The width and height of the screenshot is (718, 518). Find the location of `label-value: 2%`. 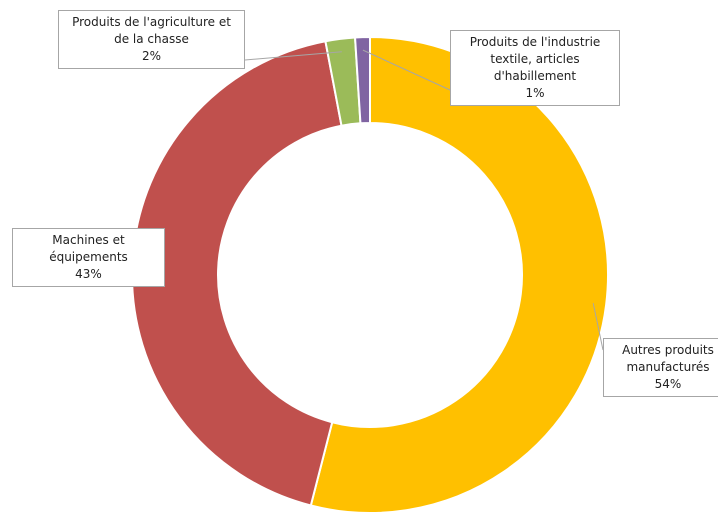

label-value: 2% is located at coordinates (151, 56).